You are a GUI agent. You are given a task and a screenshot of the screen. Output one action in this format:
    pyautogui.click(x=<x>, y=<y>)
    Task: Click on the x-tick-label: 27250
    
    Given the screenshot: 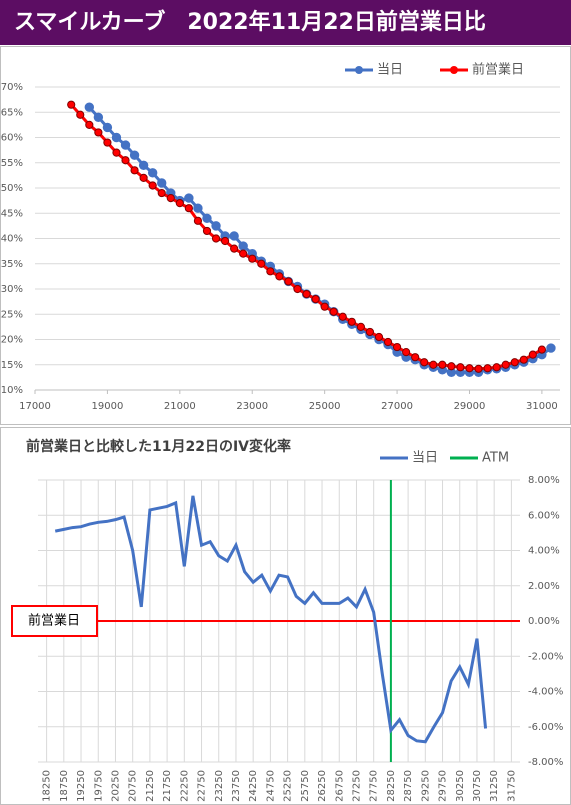 What is the action you would take?
    pyautogui.click(x=356, y=786)
    